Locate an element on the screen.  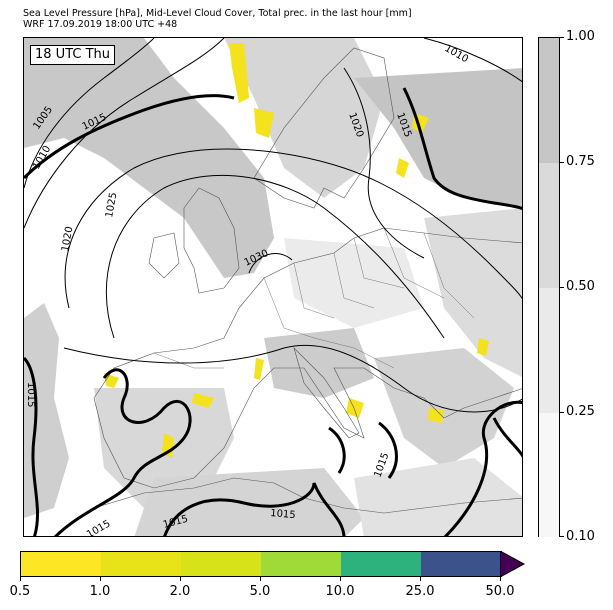
precip-tick-label: 1.0 is located at coordinates (100, 591).